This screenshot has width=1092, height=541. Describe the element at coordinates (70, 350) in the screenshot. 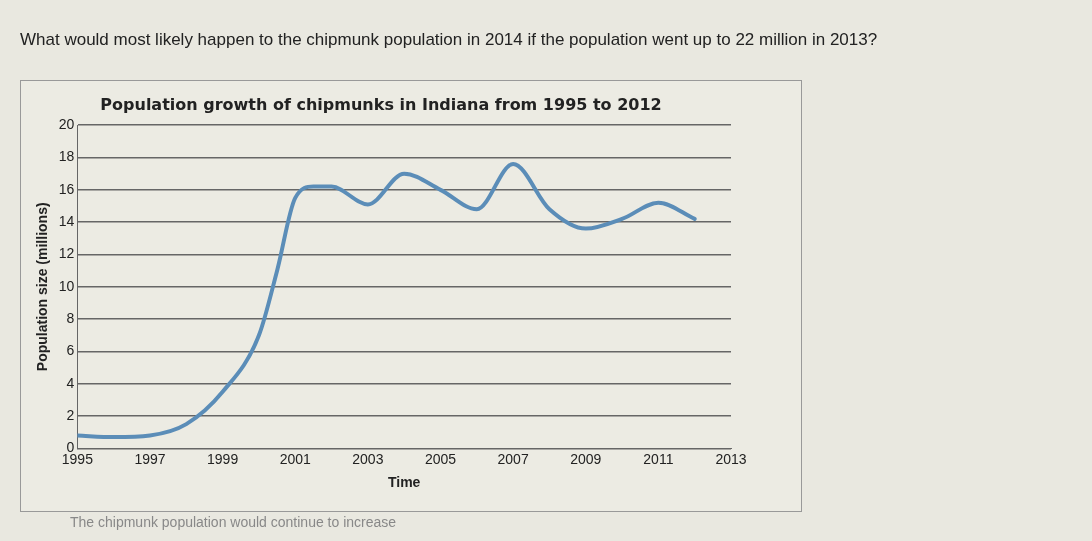

I see `y-tick-label: 6` at that location.